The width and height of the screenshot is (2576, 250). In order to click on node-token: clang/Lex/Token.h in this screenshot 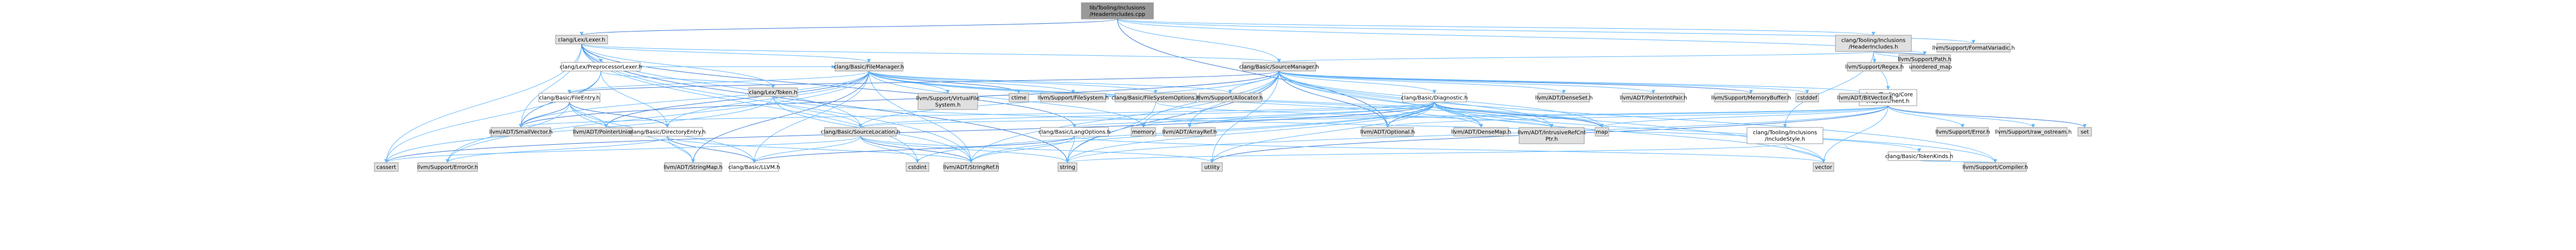, I will do `click(773, 92)`.